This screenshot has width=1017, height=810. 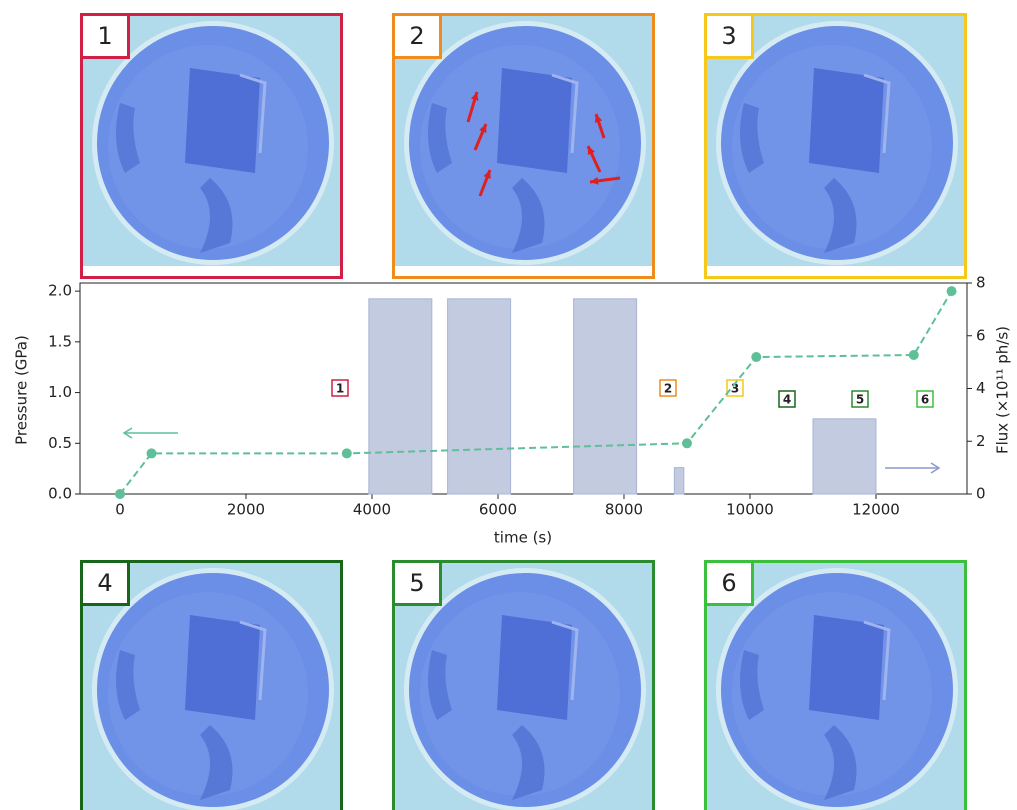 What do you see at coordinates (22, 390) in the screenshot?
I see `y-axis-label: Pressure (GPa)` at bounding box center [22, 390].